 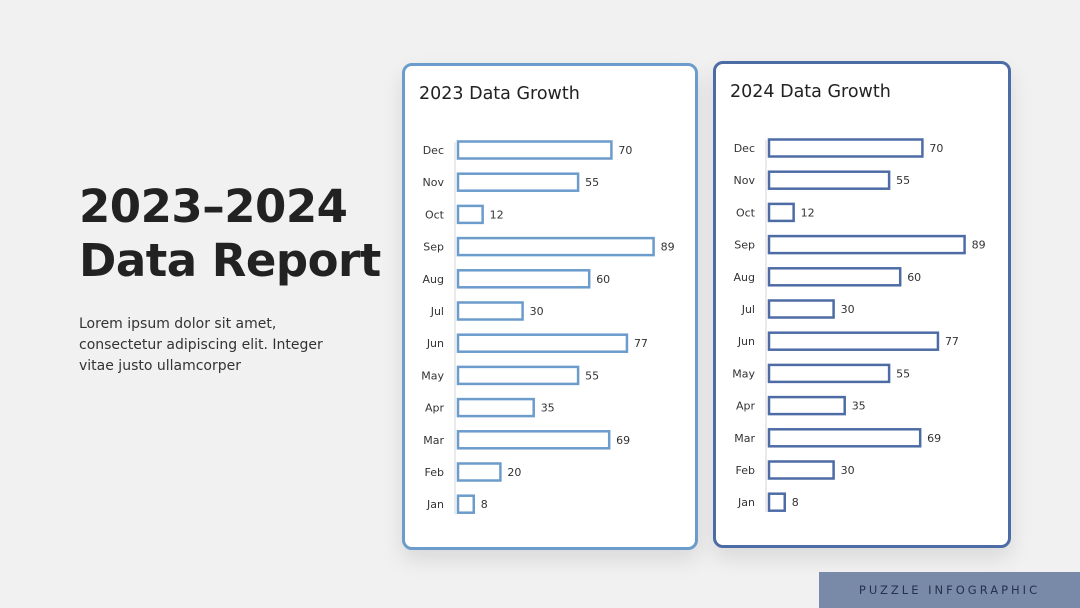 I want to click on report-title-line2: Data Report, so click(x=230, y=260).